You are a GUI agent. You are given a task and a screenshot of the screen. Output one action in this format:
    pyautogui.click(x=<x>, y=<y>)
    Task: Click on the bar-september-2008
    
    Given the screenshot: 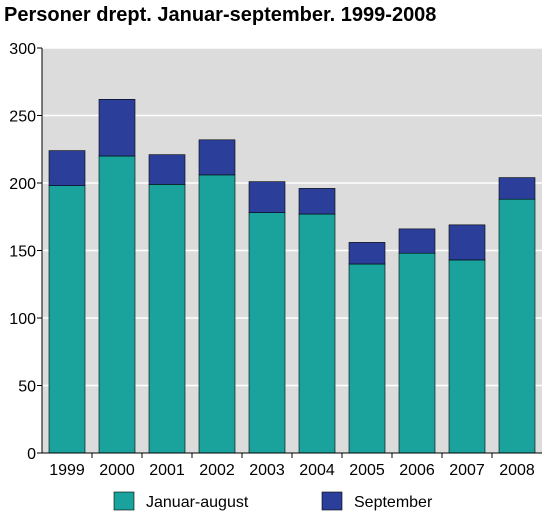 What is the action you would take?
    pyautogui.click(x=517, y=188)
    